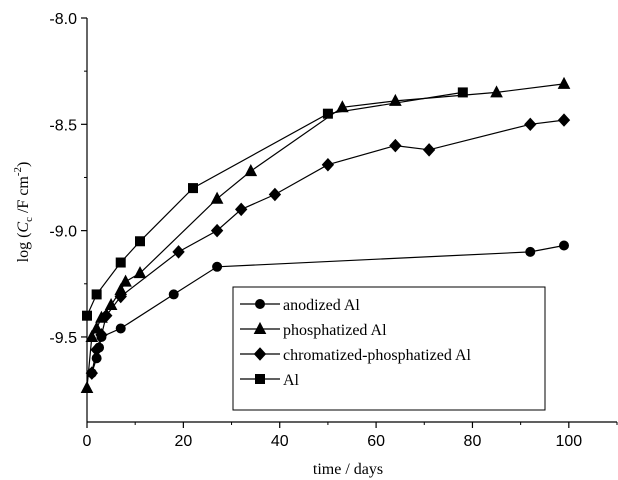 The width and height of the screenshot is (618, 480). Describe the element at coordinates (291, 380) in the screenshot. I see `legend-label: Al` at that location.